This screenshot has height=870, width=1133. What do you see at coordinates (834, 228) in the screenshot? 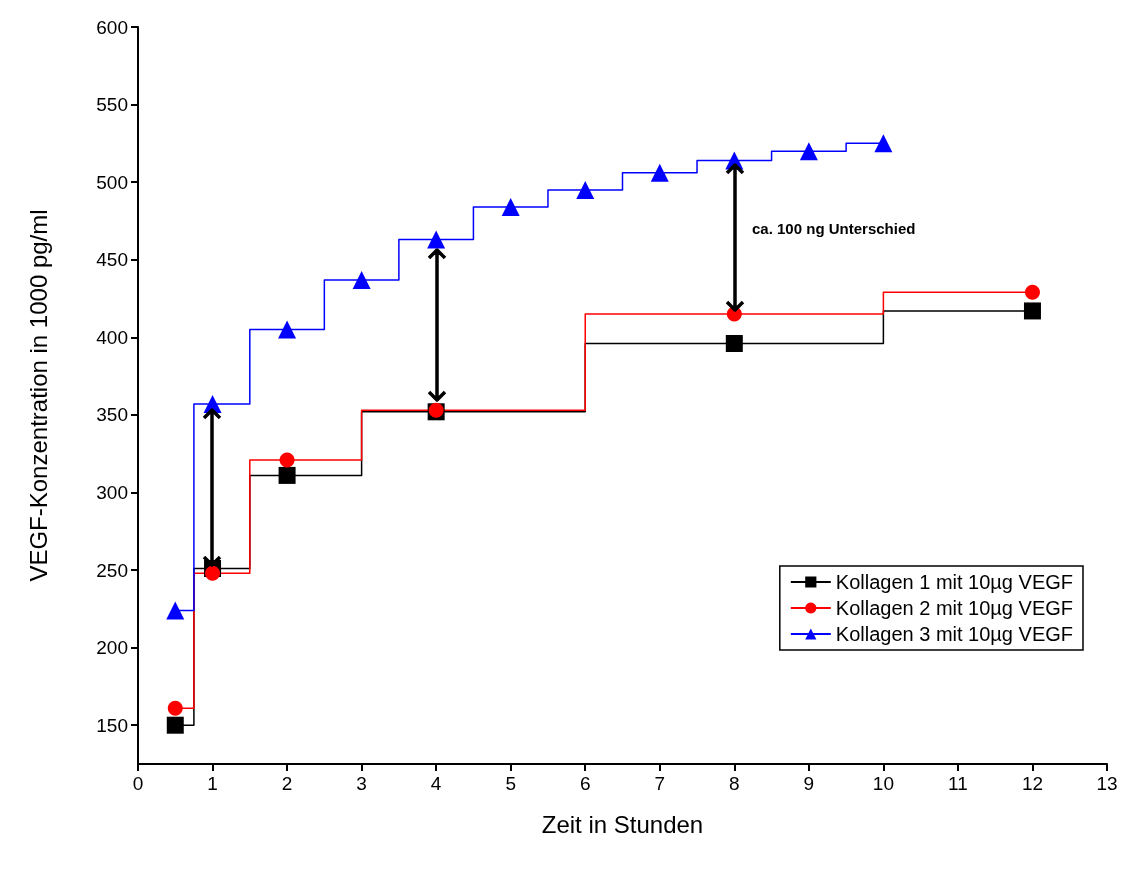
I see `annotation: ca. 100 ng Unterschied` at bounding box center [834, 228].